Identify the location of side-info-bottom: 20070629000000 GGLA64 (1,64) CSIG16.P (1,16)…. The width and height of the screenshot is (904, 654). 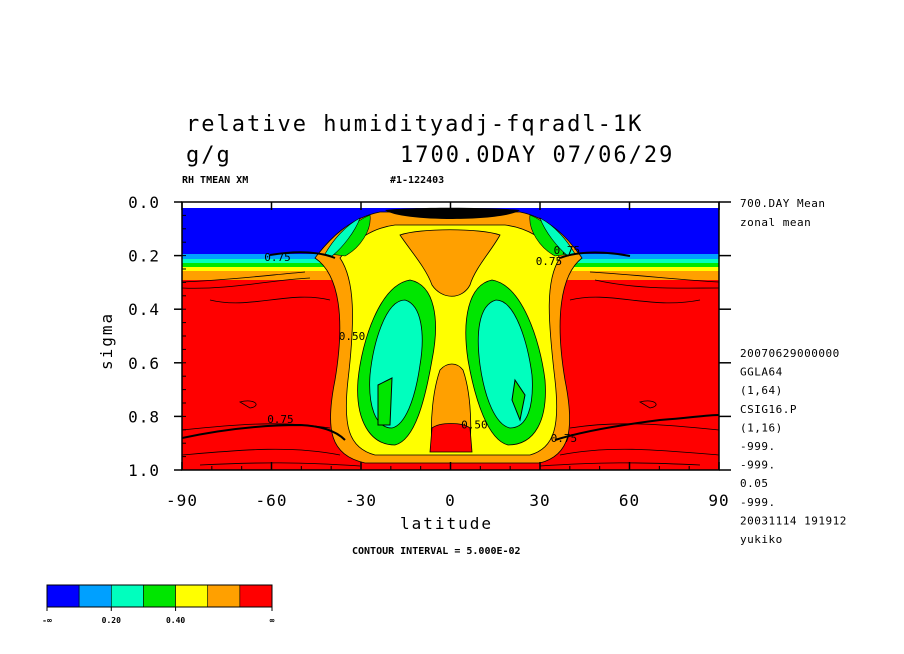
(793, 446).